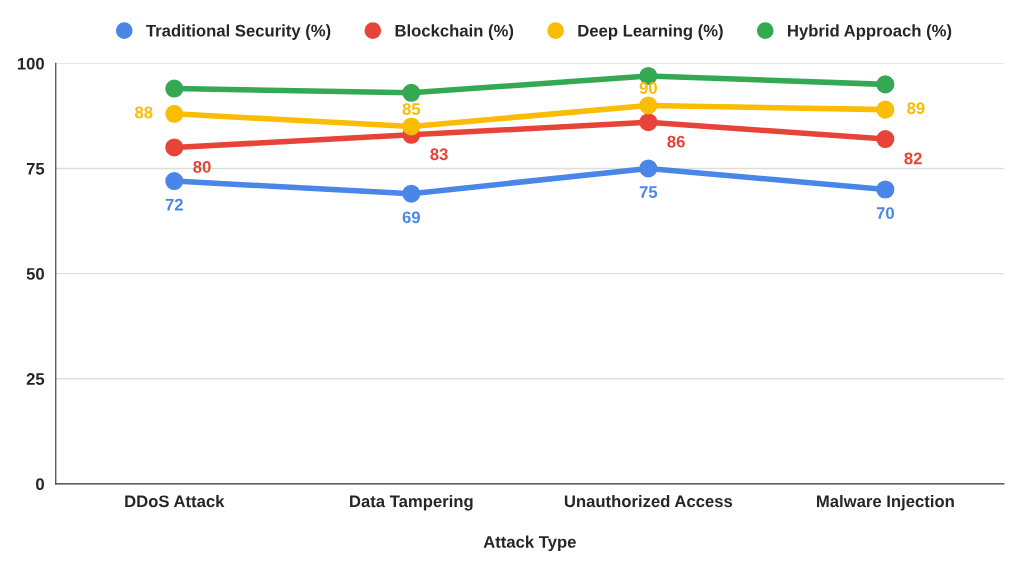  I want to click on y-tick-label: 0, so click(40, 484).